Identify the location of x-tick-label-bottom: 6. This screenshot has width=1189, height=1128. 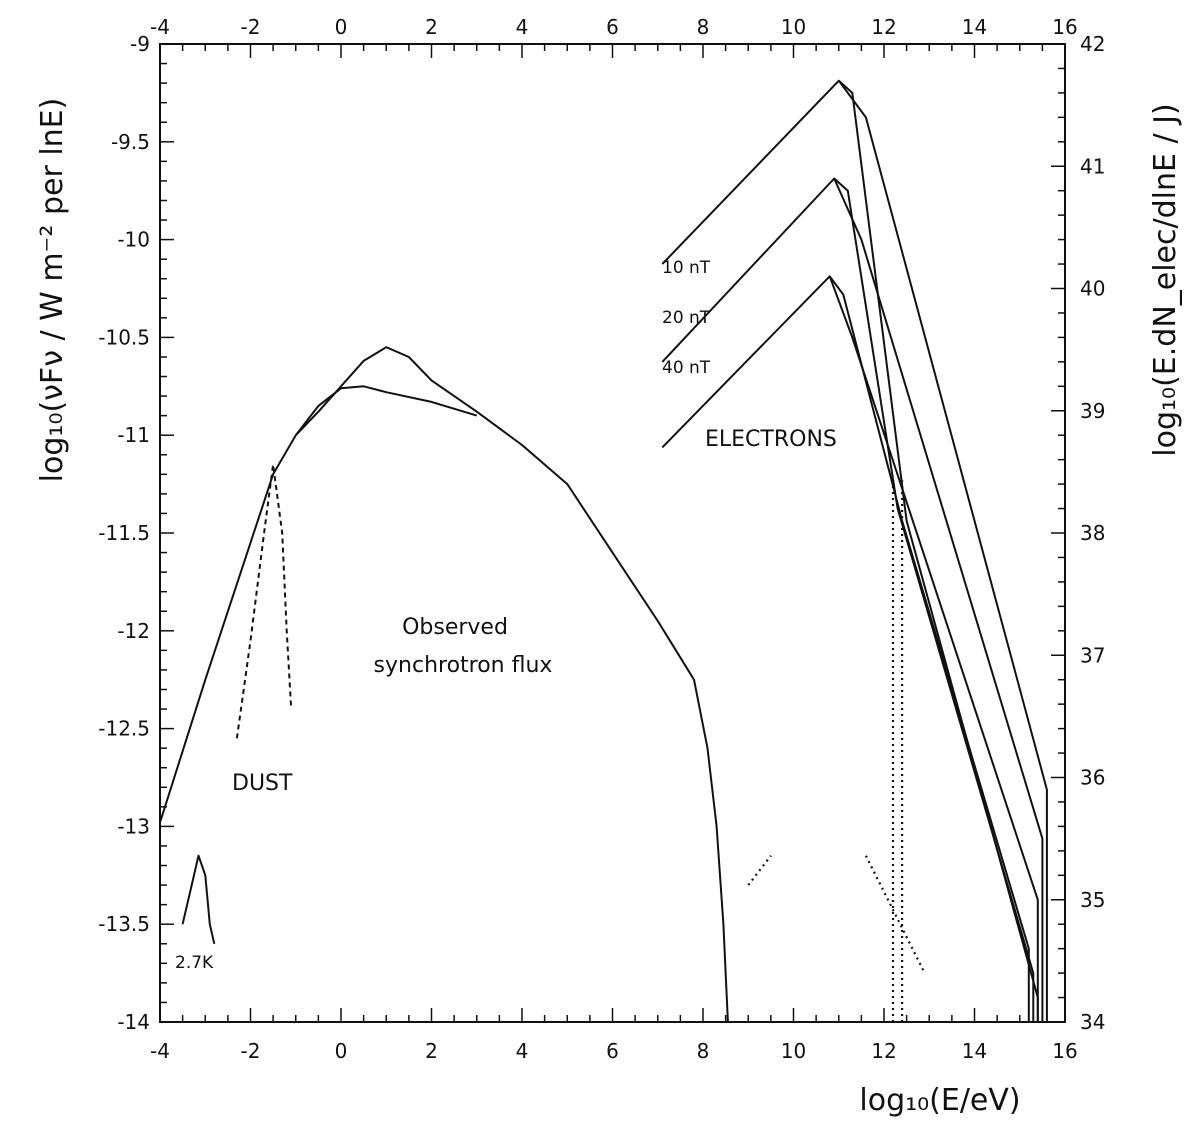
(612, 1051).